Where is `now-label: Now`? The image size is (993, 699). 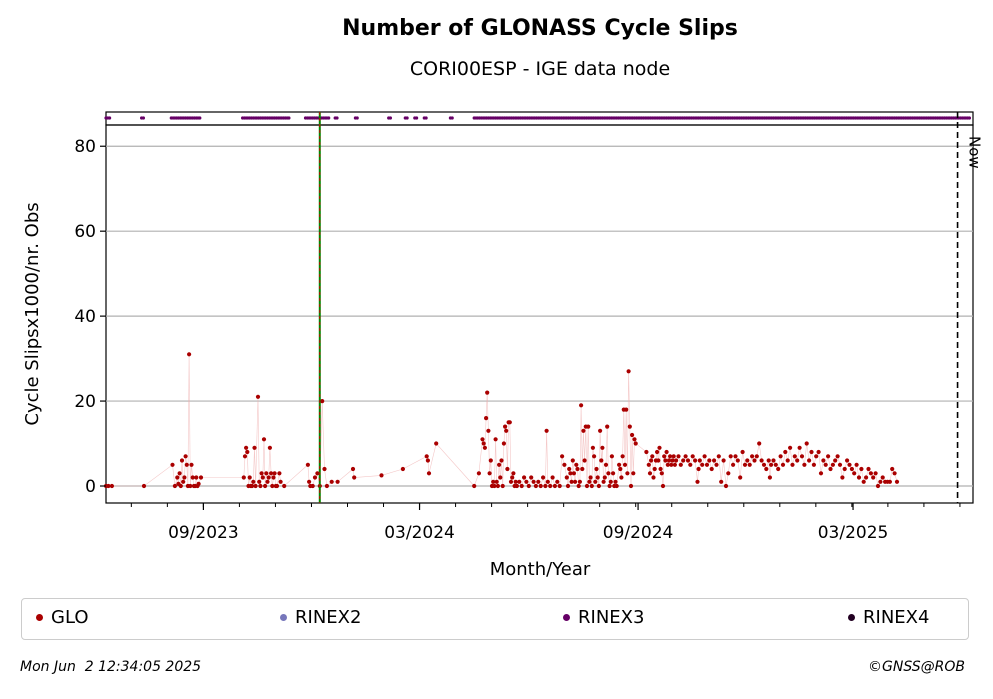
now-label: Now is located at coordinates (975, 152).